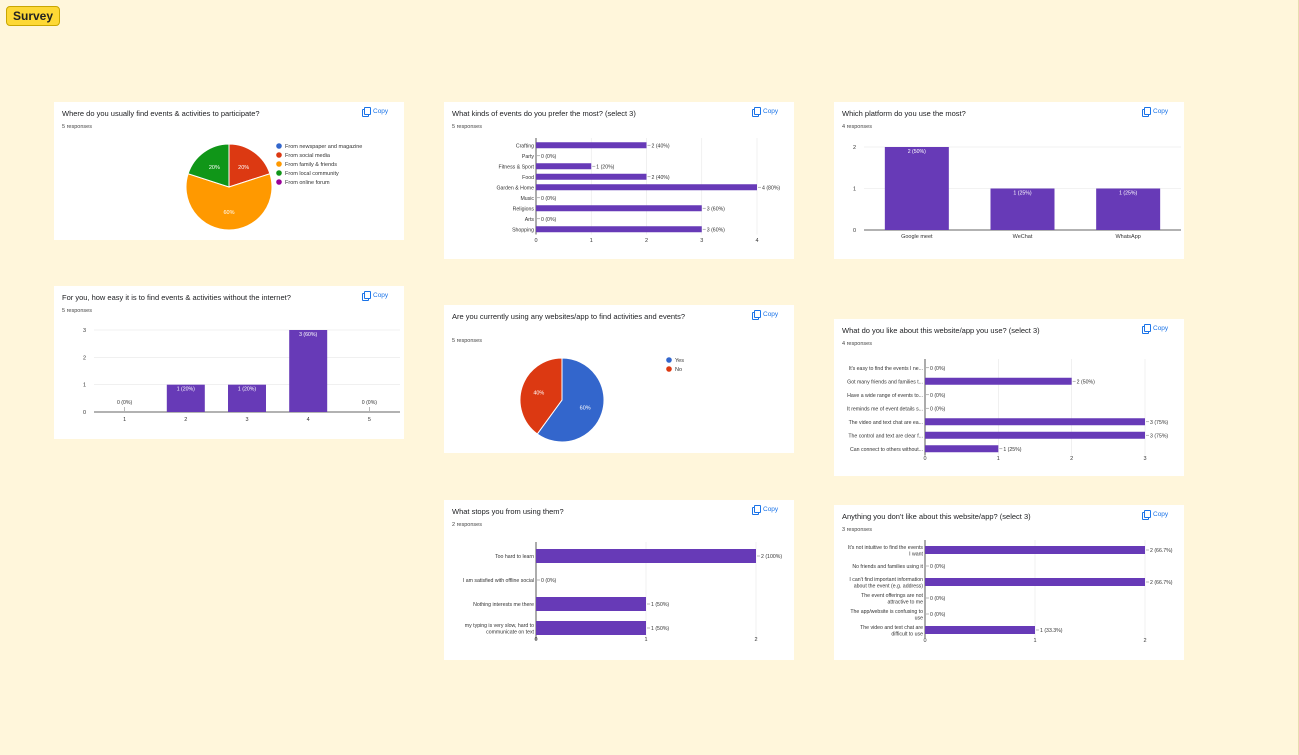  What do you see at coordinates (887, 567) in the screenshot?
I see `category-label: No friends and families using it` at bounding box center [887, 567].